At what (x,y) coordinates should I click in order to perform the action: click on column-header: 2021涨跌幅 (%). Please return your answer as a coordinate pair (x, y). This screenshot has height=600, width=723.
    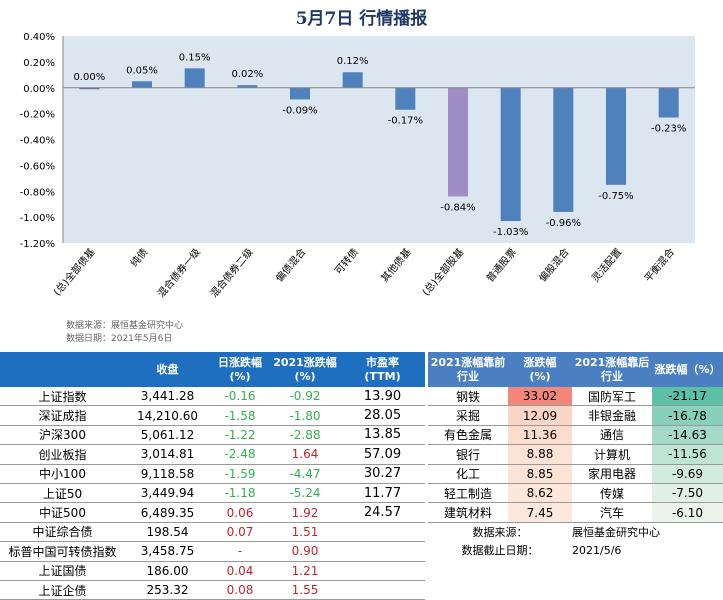
    Looking at the image, I should click on (305, 369).